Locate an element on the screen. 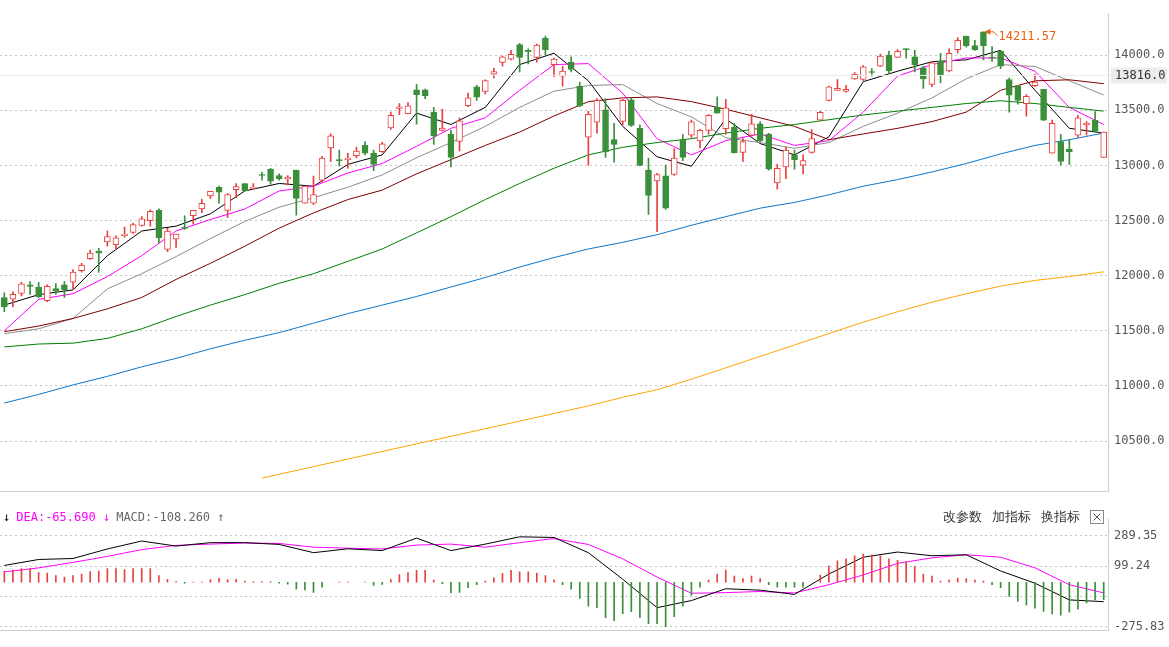 This screenshot has width=1169, height=647. annotation: MACD:-108.260 ↑ is located at coordinates (170, 517).